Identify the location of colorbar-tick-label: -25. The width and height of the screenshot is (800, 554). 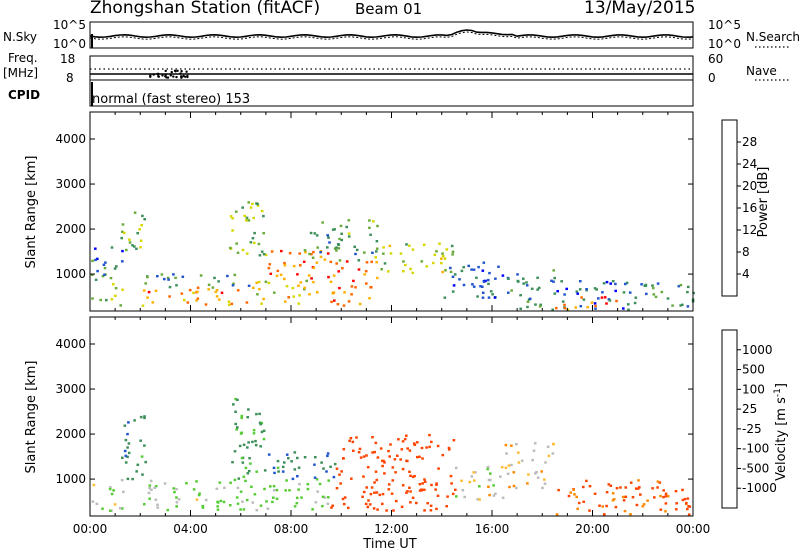
(752, 429).